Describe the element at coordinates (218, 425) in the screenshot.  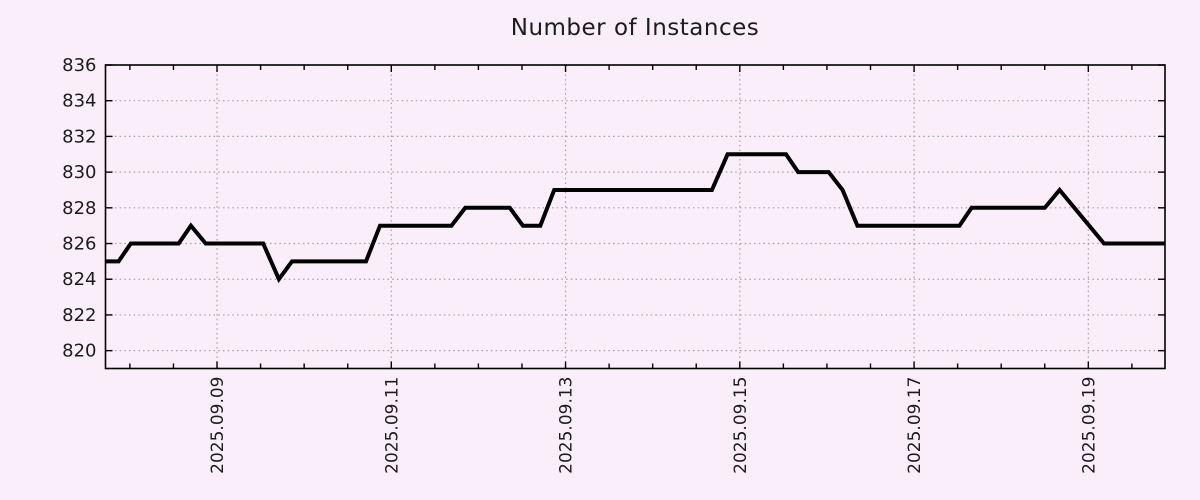
I see `x-tick-label: 2025.09.09` at that location.